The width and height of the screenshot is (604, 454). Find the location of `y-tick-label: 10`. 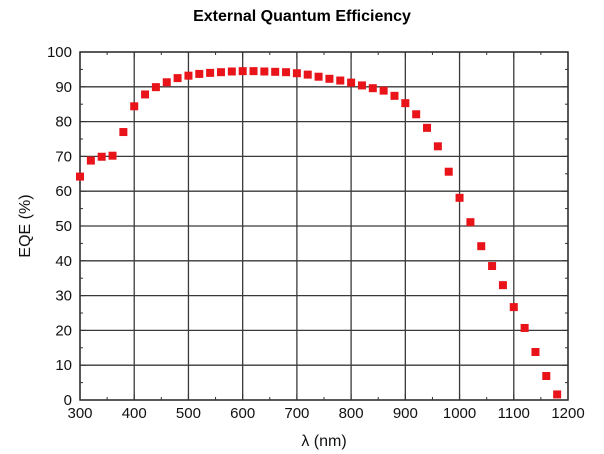

y-tick-label: 10 is located at coordinates (63, 365).